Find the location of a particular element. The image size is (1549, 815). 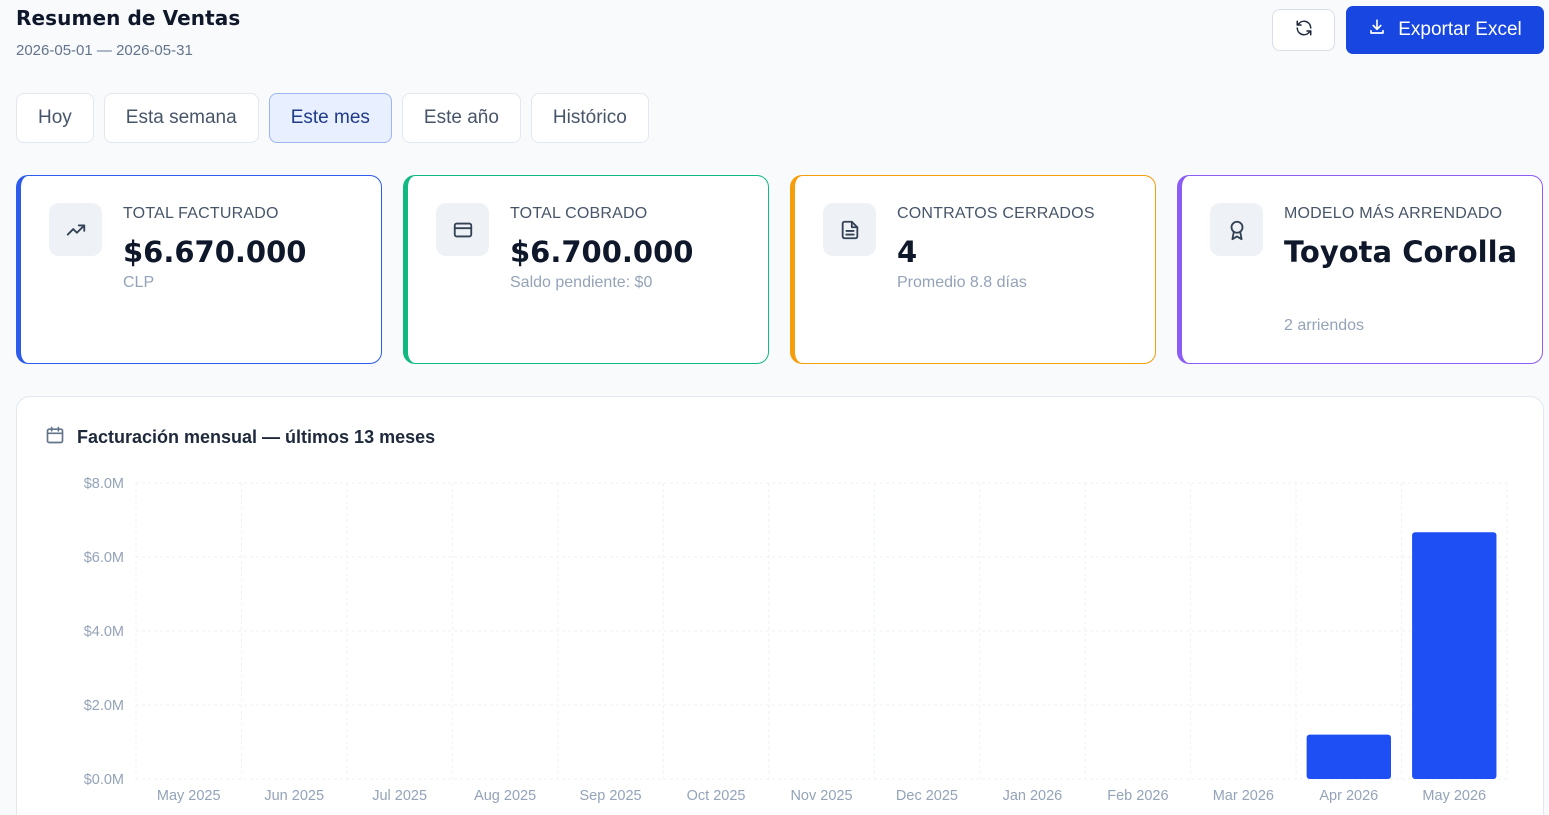

x-tick-label: Jun 2025 is located at coordinates (294, 796).